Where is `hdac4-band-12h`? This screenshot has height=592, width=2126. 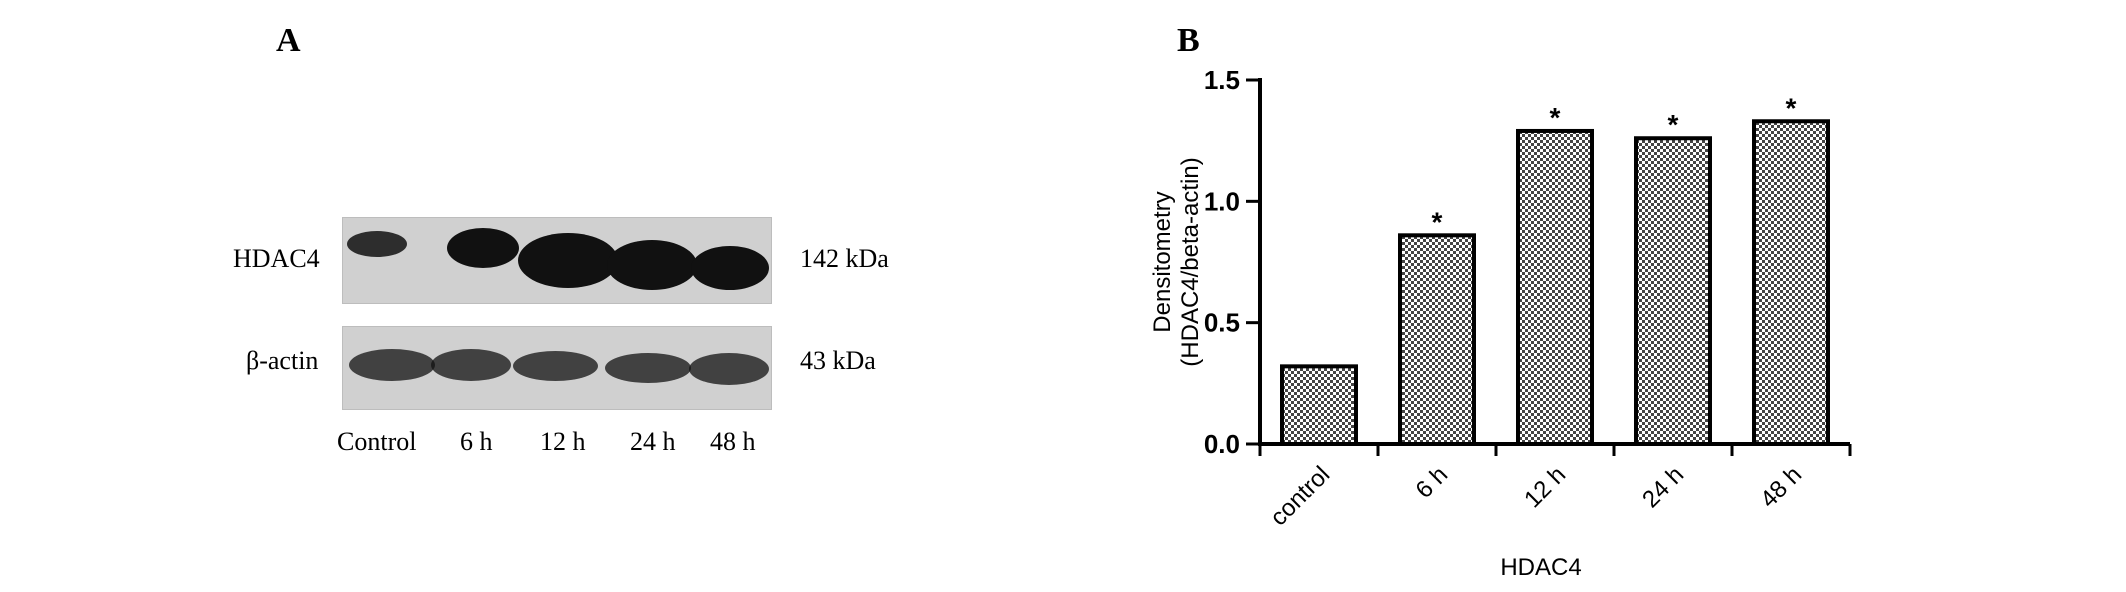
hdac4-band-12h is located at coordinates (568, 260).